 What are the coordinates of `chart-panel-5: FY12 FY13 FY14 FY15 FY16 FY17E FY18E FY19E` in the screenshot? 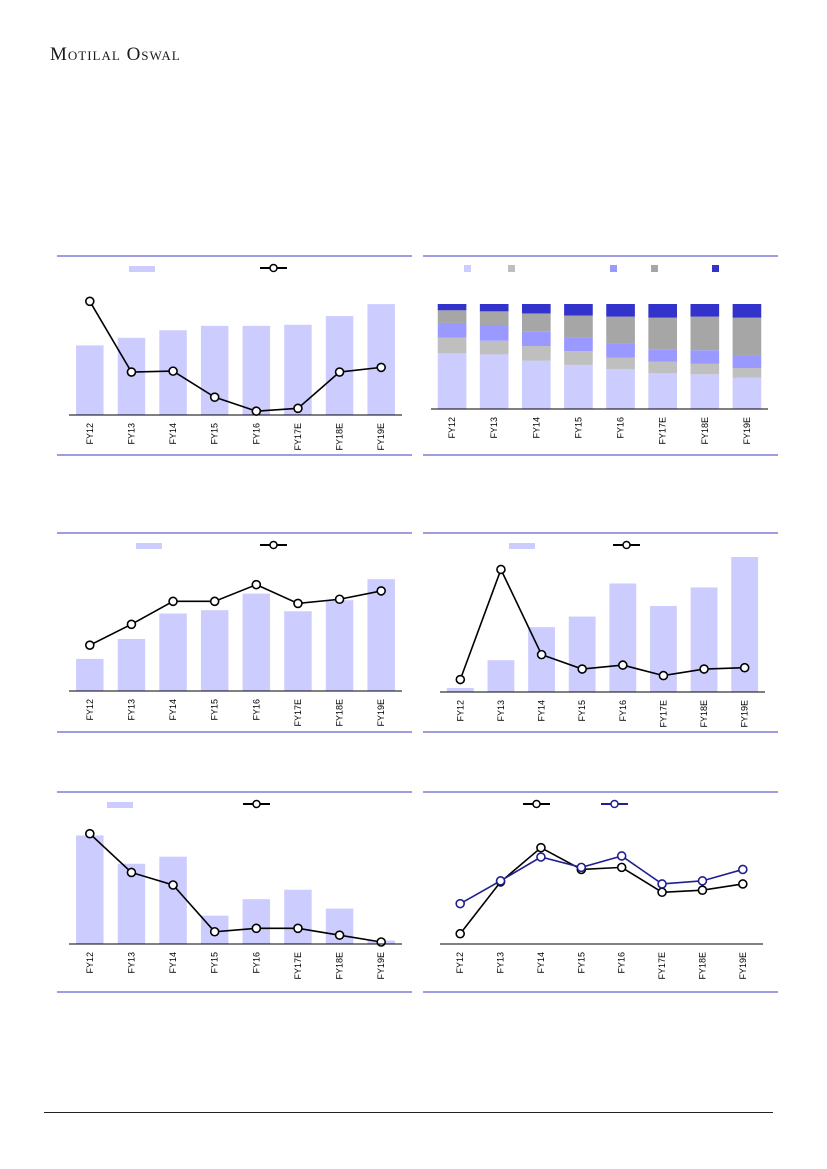 It's located at (234, 891).